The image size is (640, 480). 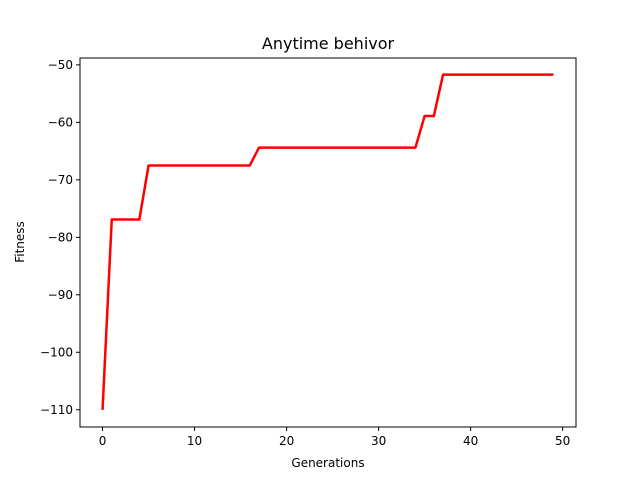 What do you see at coordinates (103, 441) in the screenshot?
I see `x-tick-label: 0` at bounding box center [103, 441].